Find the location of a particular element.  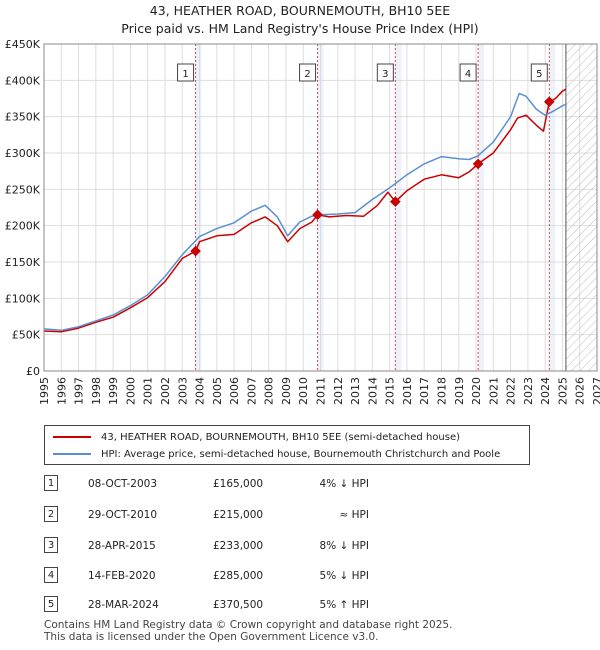

table-row: 4 14-FEB-2020 £285,000 5% ↓ HPI is located at coordinates (300, 577).